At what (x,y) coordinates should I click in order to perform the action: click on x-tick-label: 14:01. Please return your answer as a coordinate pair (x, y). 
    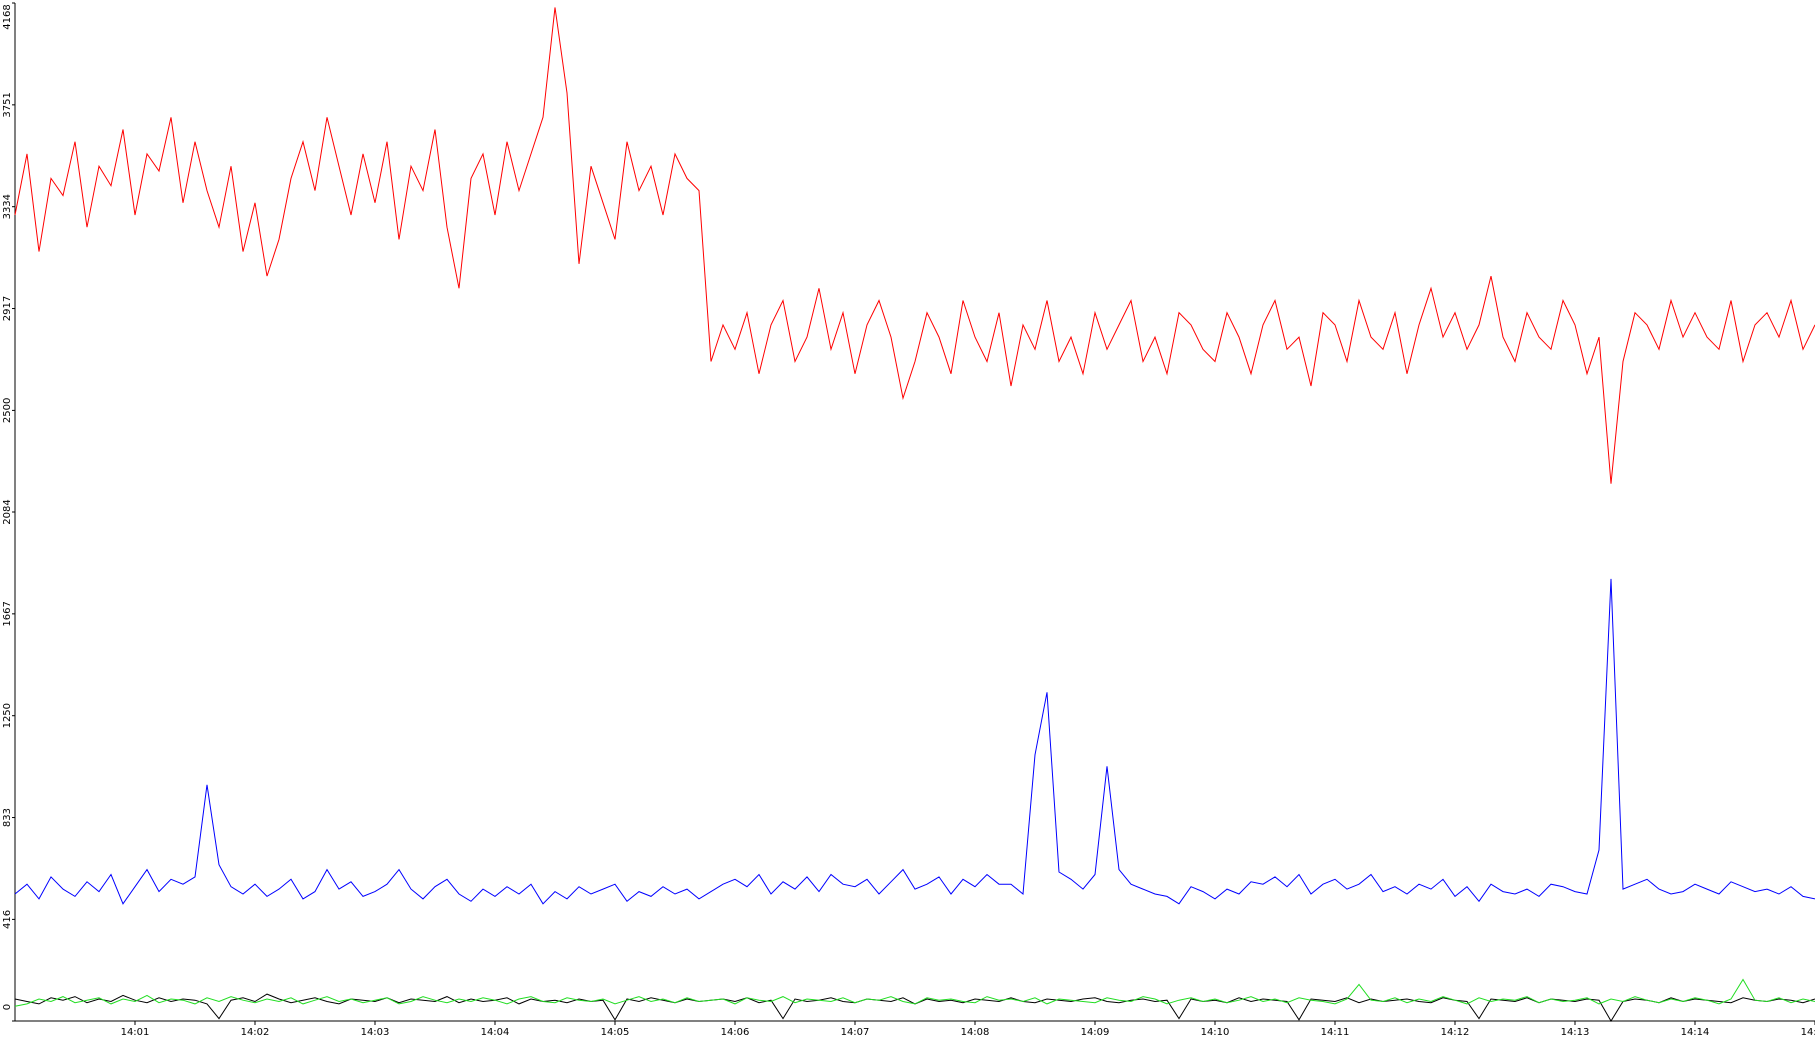
    Looking at the image, I should click on (135, 1032).